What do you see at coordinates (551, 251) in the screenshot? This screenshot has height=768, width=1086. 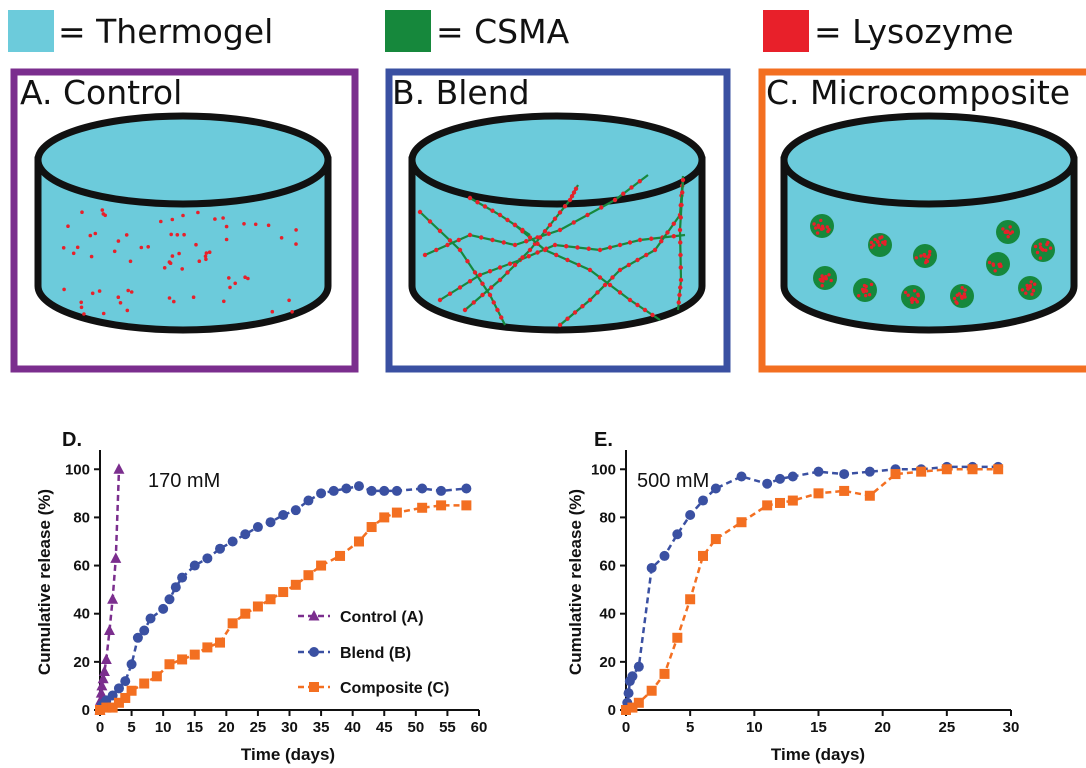 I see `csma-network` at bounding box center [551, 251].